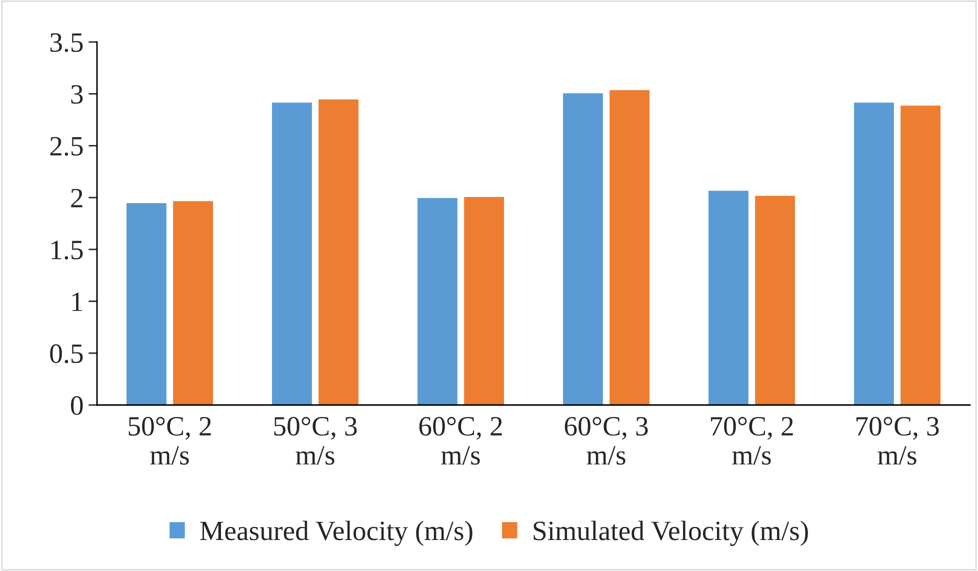 The width and height of the screenshot is (978, 571). I want to click on y-tick-label: 2, so click(76, 198).